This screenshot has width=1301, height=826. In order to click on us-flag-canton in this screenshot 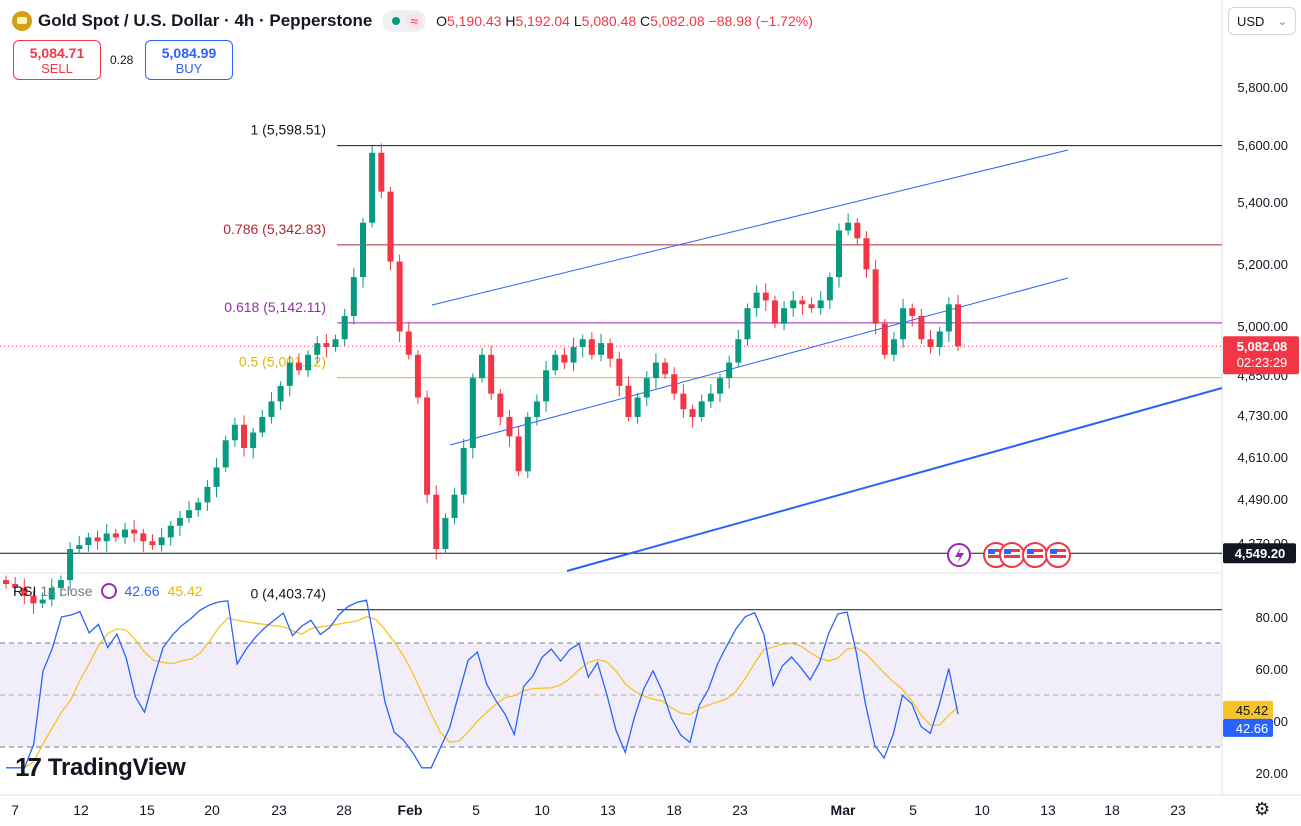, I will do `click(1030, 551)`.